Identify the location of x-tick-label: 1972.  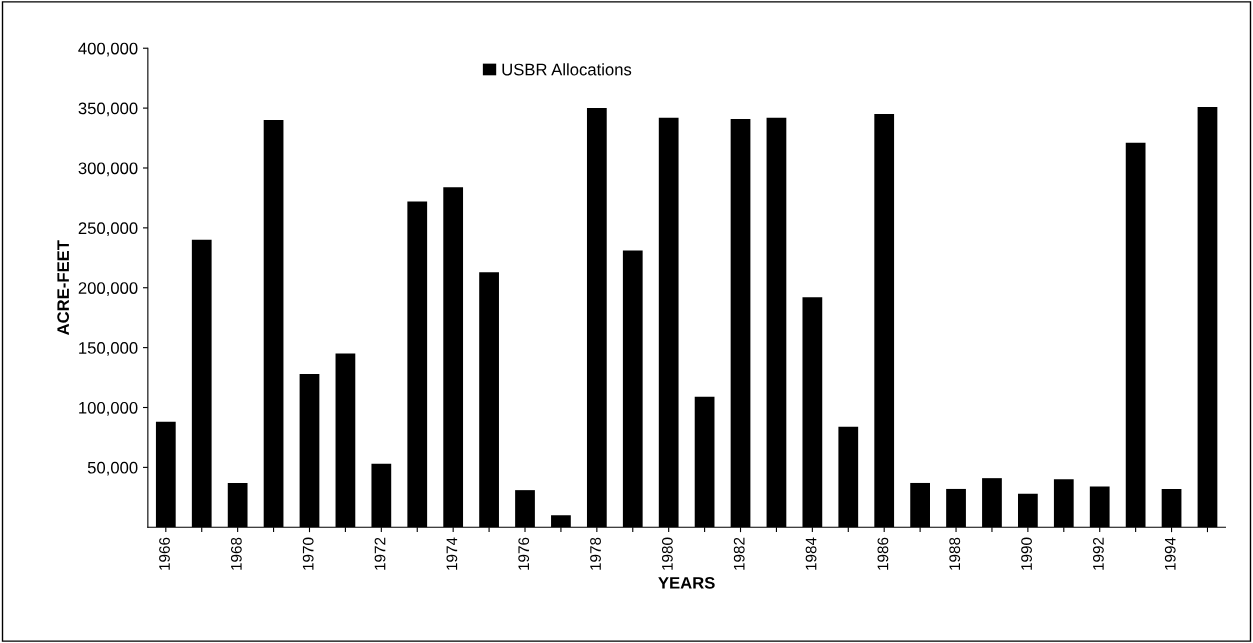
(380, 553).